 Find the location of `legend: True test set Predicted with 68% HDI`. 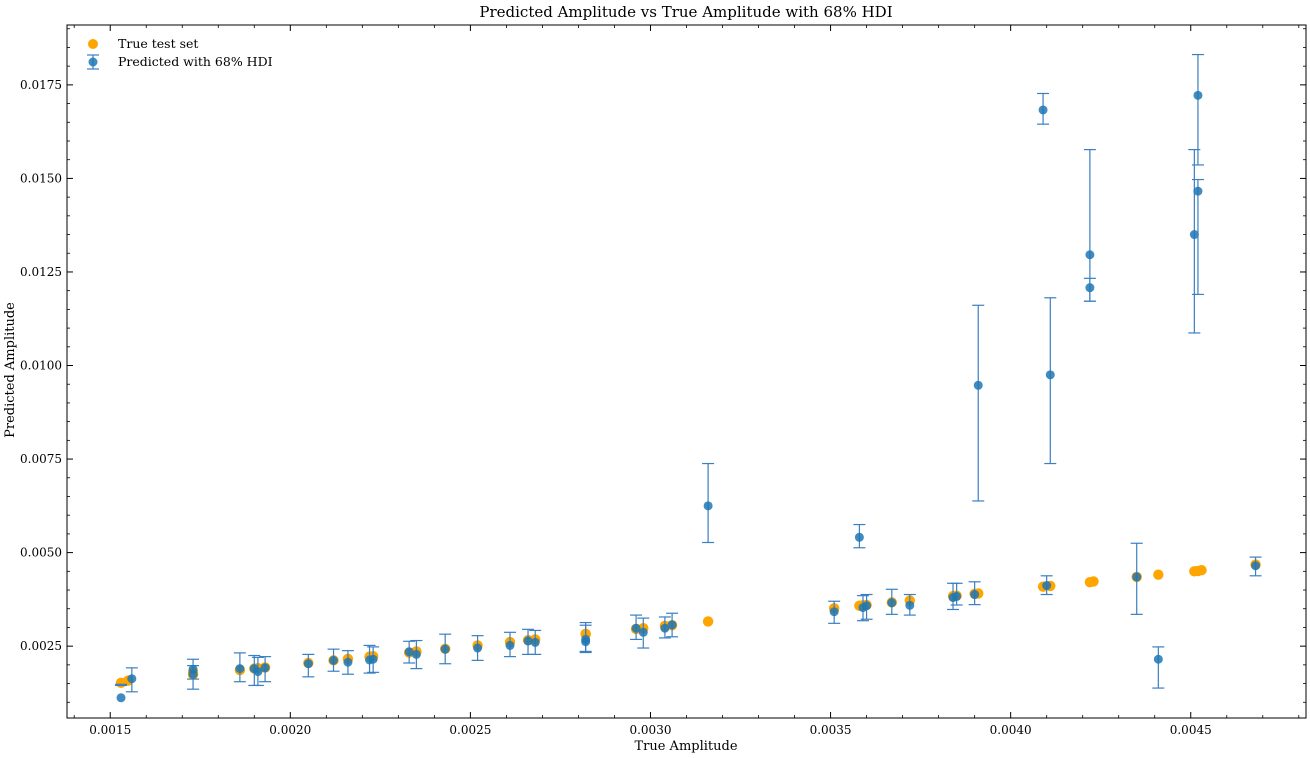

legend: True test set Predicted with 68% HDI is located at coordinates (180, 53).